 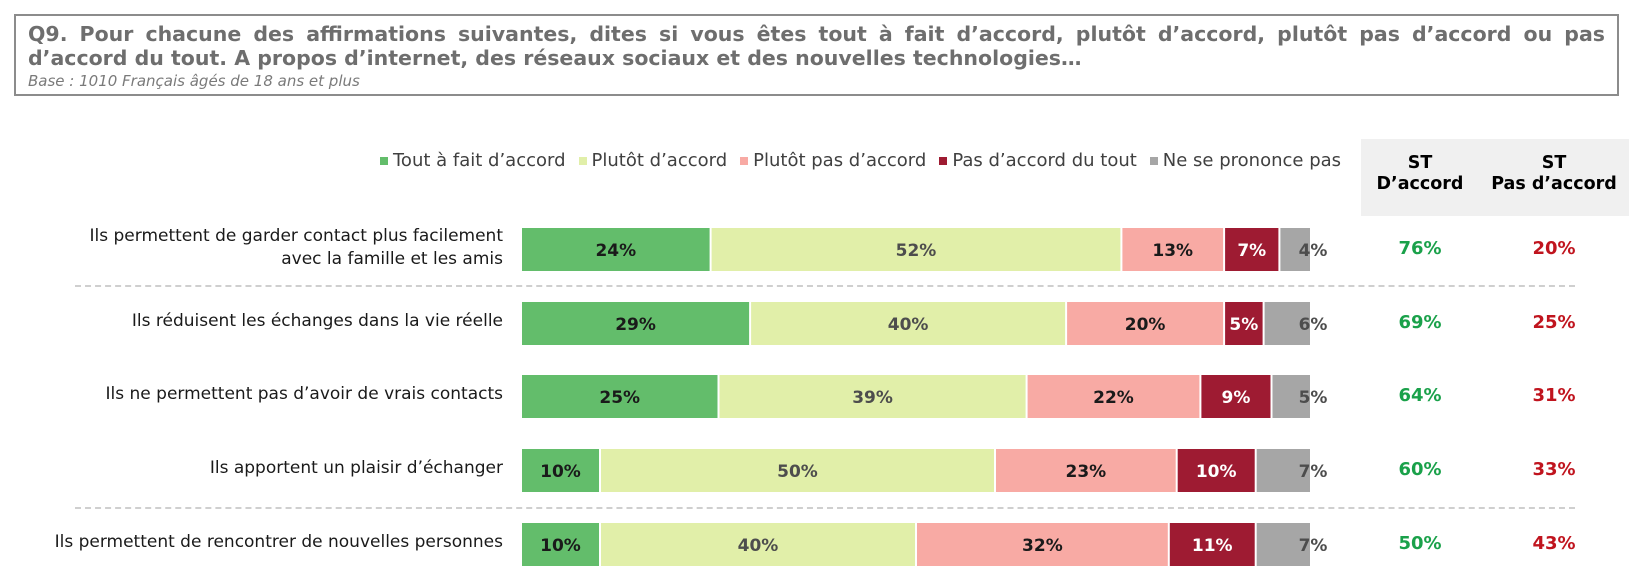 What do you see at coordinates (1554, 469) in the screenshot?
I see `st-disagree-value: 33%` at bounding box center [1554, 469].